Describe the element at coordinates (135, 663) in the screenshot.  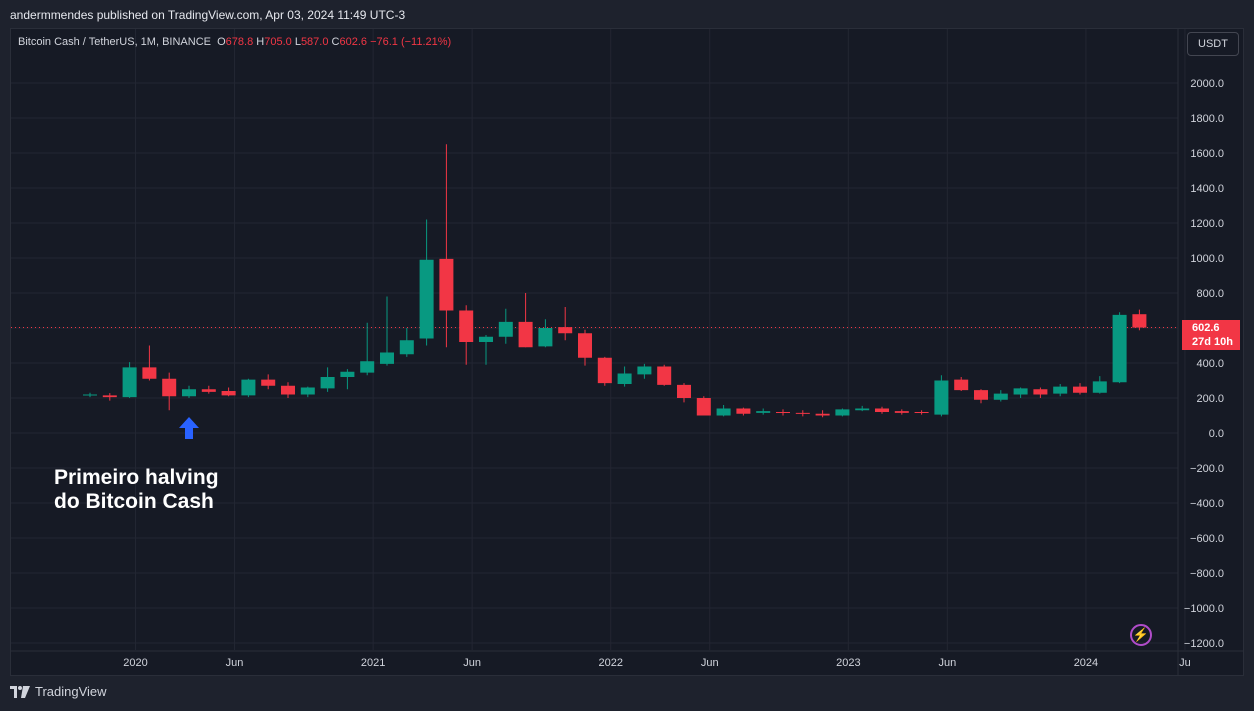
I see `time-tick-label: 2020` at that location.